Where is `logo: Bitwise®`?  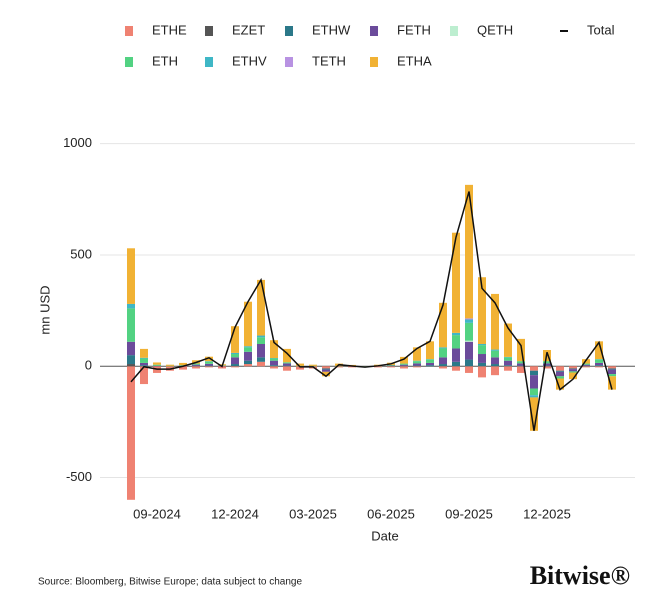 logo: Bitwise® is located at coordinates (580, 575).